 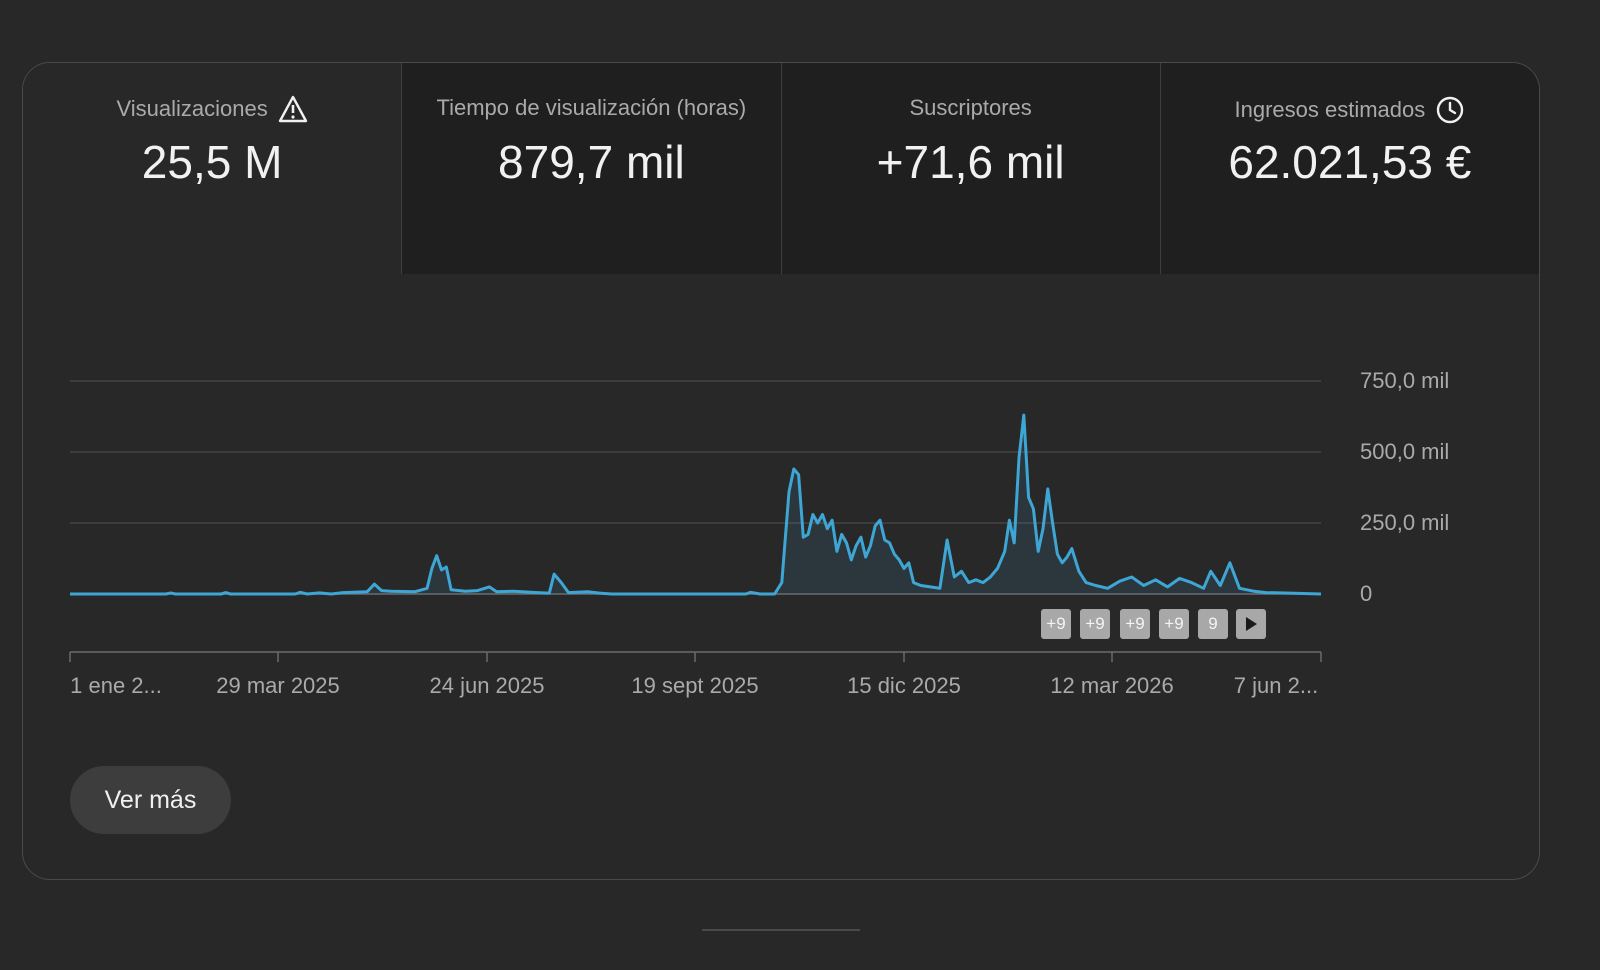 What do you see at coordinates (1405, 451) in the screenshot?
I see `y-tick-label: 500,0 mil` at bounding box center [1405, 451].